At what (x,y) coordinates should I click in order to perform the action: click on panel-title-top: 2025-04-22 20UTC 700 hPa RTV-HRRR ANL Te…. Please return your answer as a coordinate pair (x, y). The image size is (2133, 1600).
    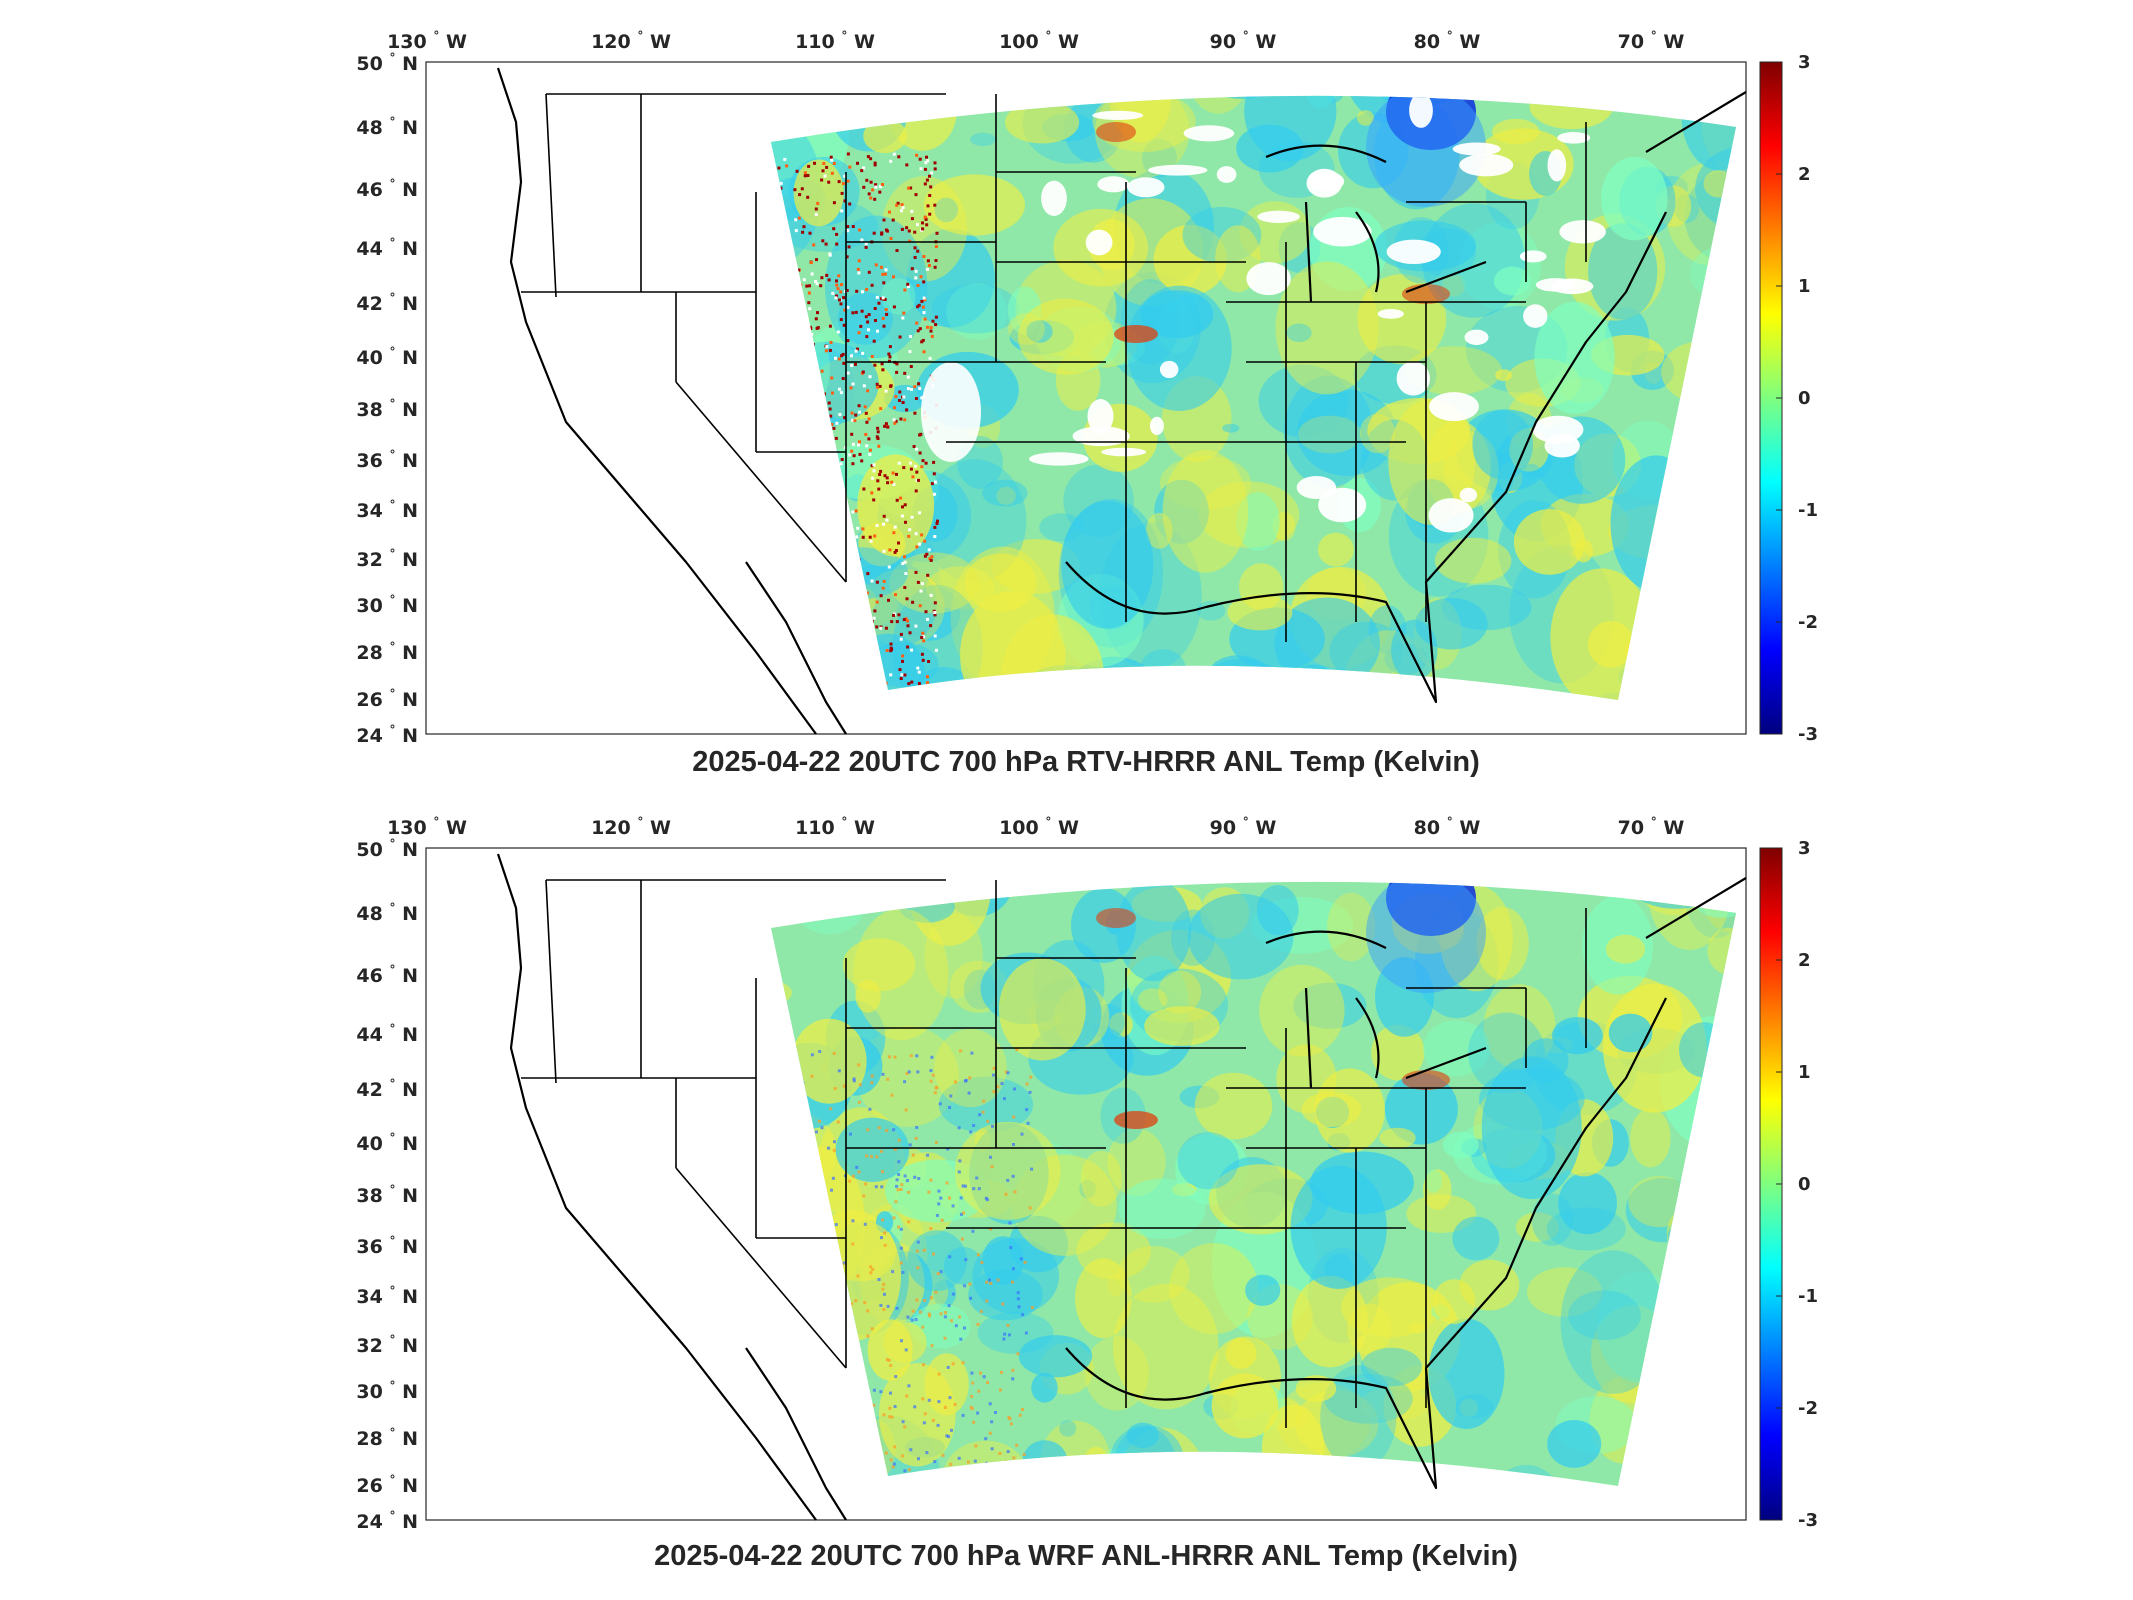
    Looking at the image, I should click on (1086, 762).